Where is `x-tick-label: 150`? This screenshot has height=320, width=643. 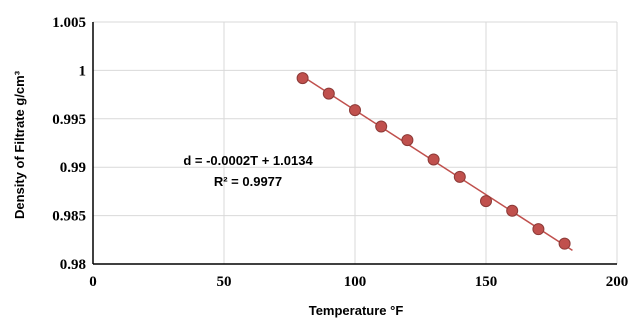 x-tick-label: 150 is located at coordinates (486, 282).